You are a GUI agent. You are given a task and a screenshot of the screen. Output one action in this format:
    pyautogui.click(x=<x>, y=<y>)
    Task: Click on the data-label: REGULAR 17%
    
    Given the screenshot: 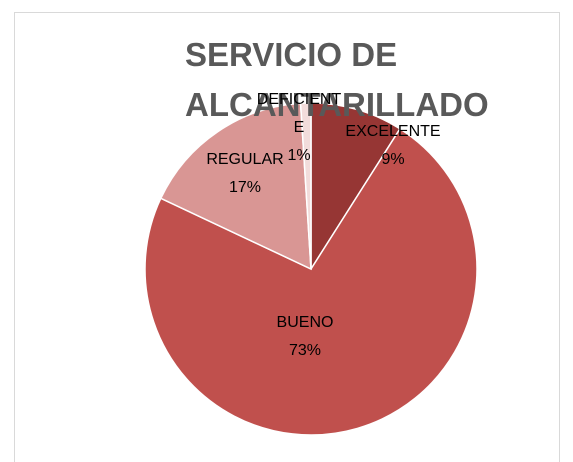 What is the action you would take?
    pyautogui.click(x=245, y=174)
    